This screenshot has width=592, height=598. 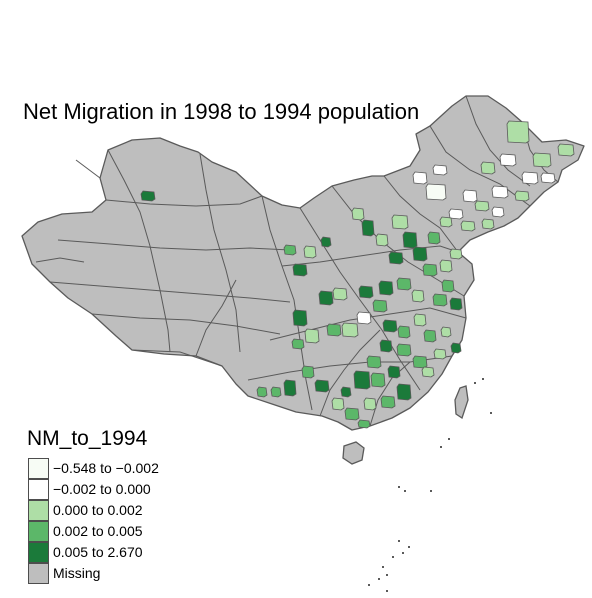 I want to click on legend-label-1: −0.548 to −0.002, so click(x=106, y=468).